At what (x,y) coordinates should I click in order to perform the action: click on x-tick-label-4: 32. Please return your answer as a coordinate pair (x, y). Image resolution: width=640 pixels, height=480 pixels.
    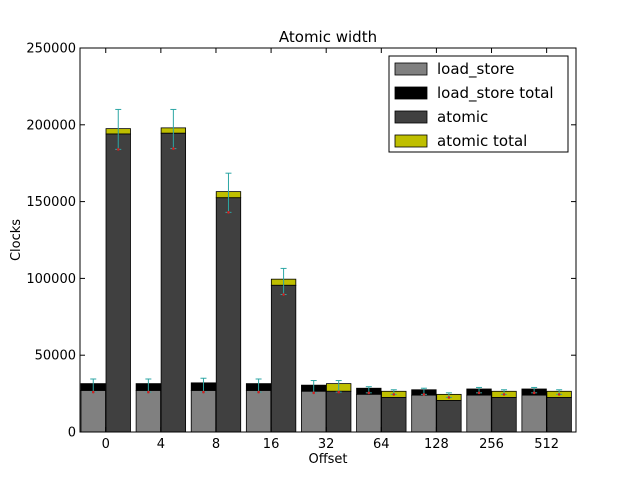
    Looking at the image, I should click on (326, 444).